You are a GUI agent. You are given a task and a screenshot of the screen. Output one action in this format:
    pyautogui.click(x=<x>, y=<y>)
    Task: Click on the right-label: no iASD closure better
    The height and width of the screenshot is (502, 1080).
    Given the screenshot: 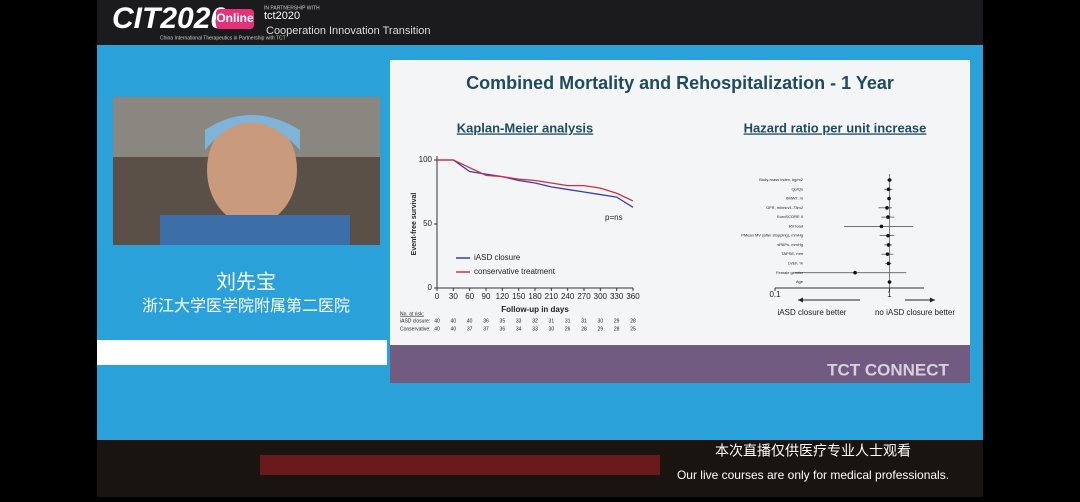 What is the action you would take?
    pyautogui.click(x=915, y=312)
    